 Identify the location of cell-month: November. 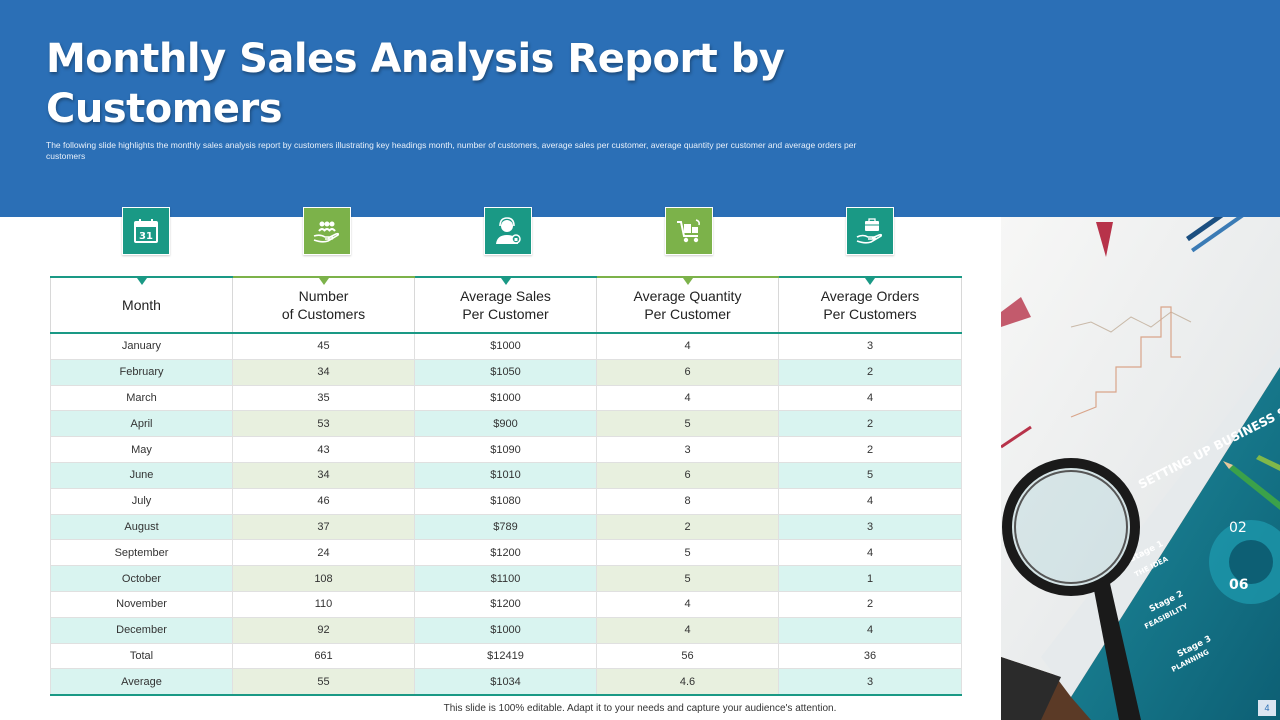
(141, 604).